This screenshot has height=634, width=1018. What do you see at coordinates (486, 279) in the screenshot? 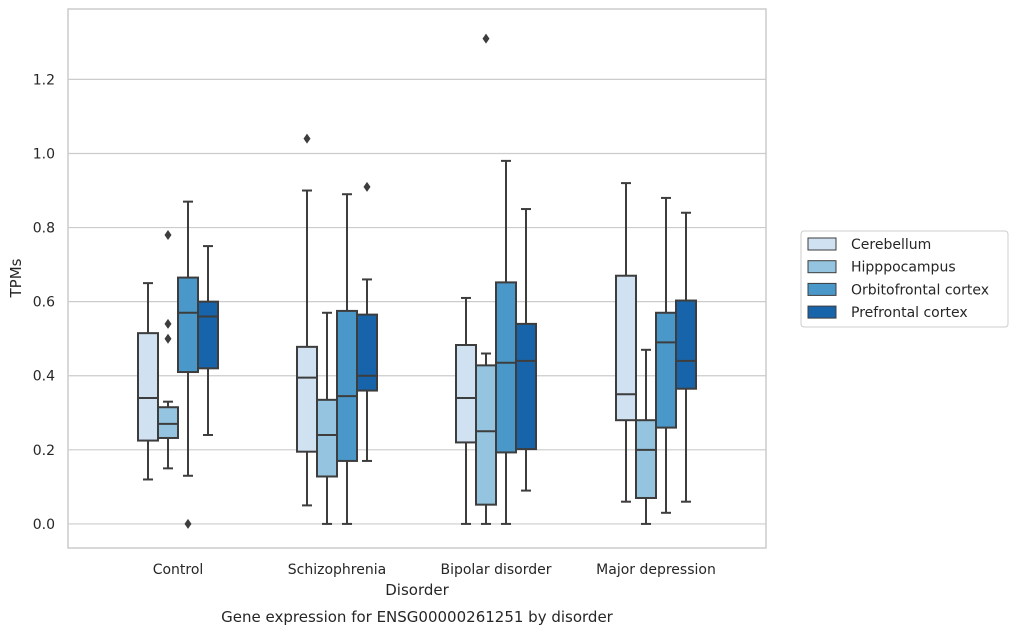
I see `box-hipppocampus-bipolar-disorder` at bounding box center [486, 279].